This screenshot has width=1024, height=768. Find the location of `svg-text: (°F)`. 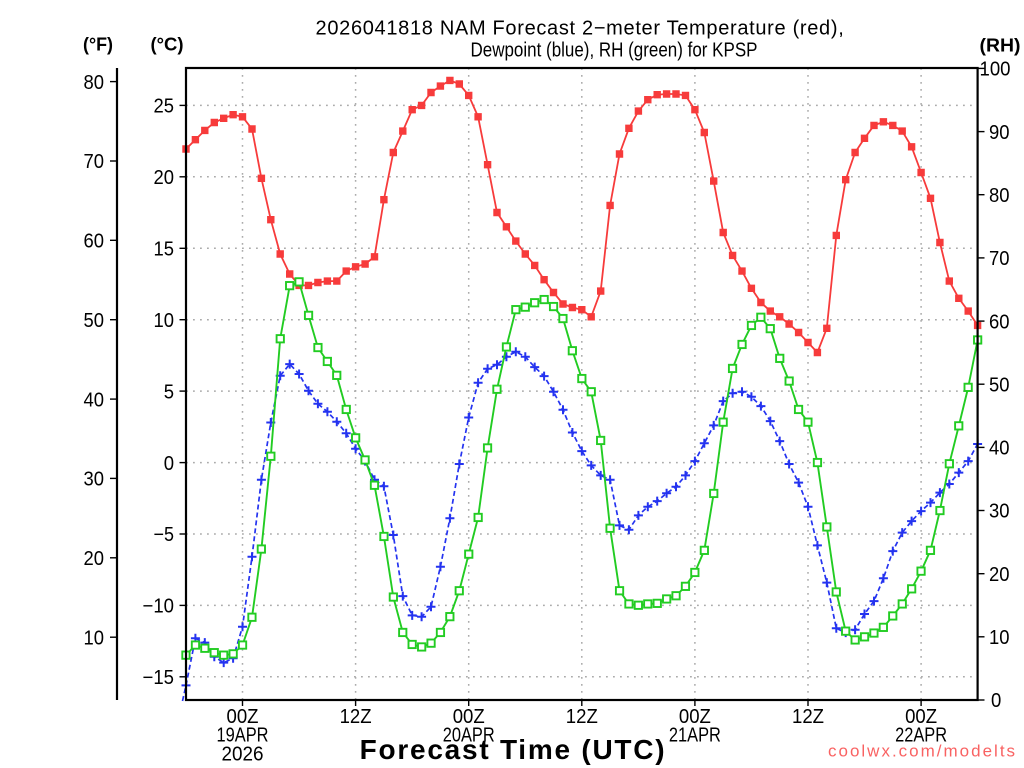

svg-text: (°F) is located at coordinates (98, 45).